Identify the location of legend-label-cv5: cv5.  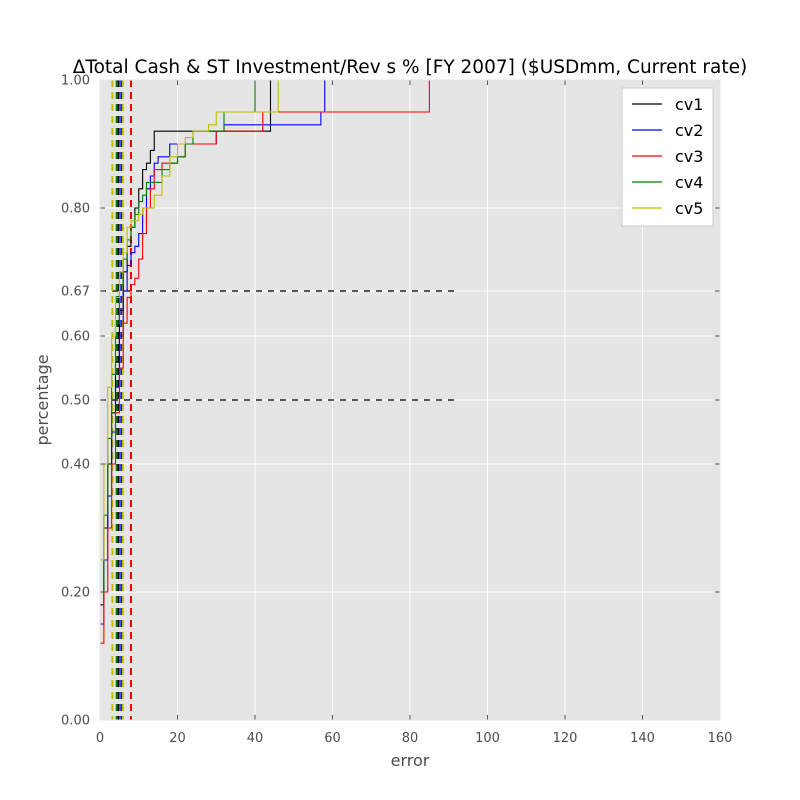
(689, 208).